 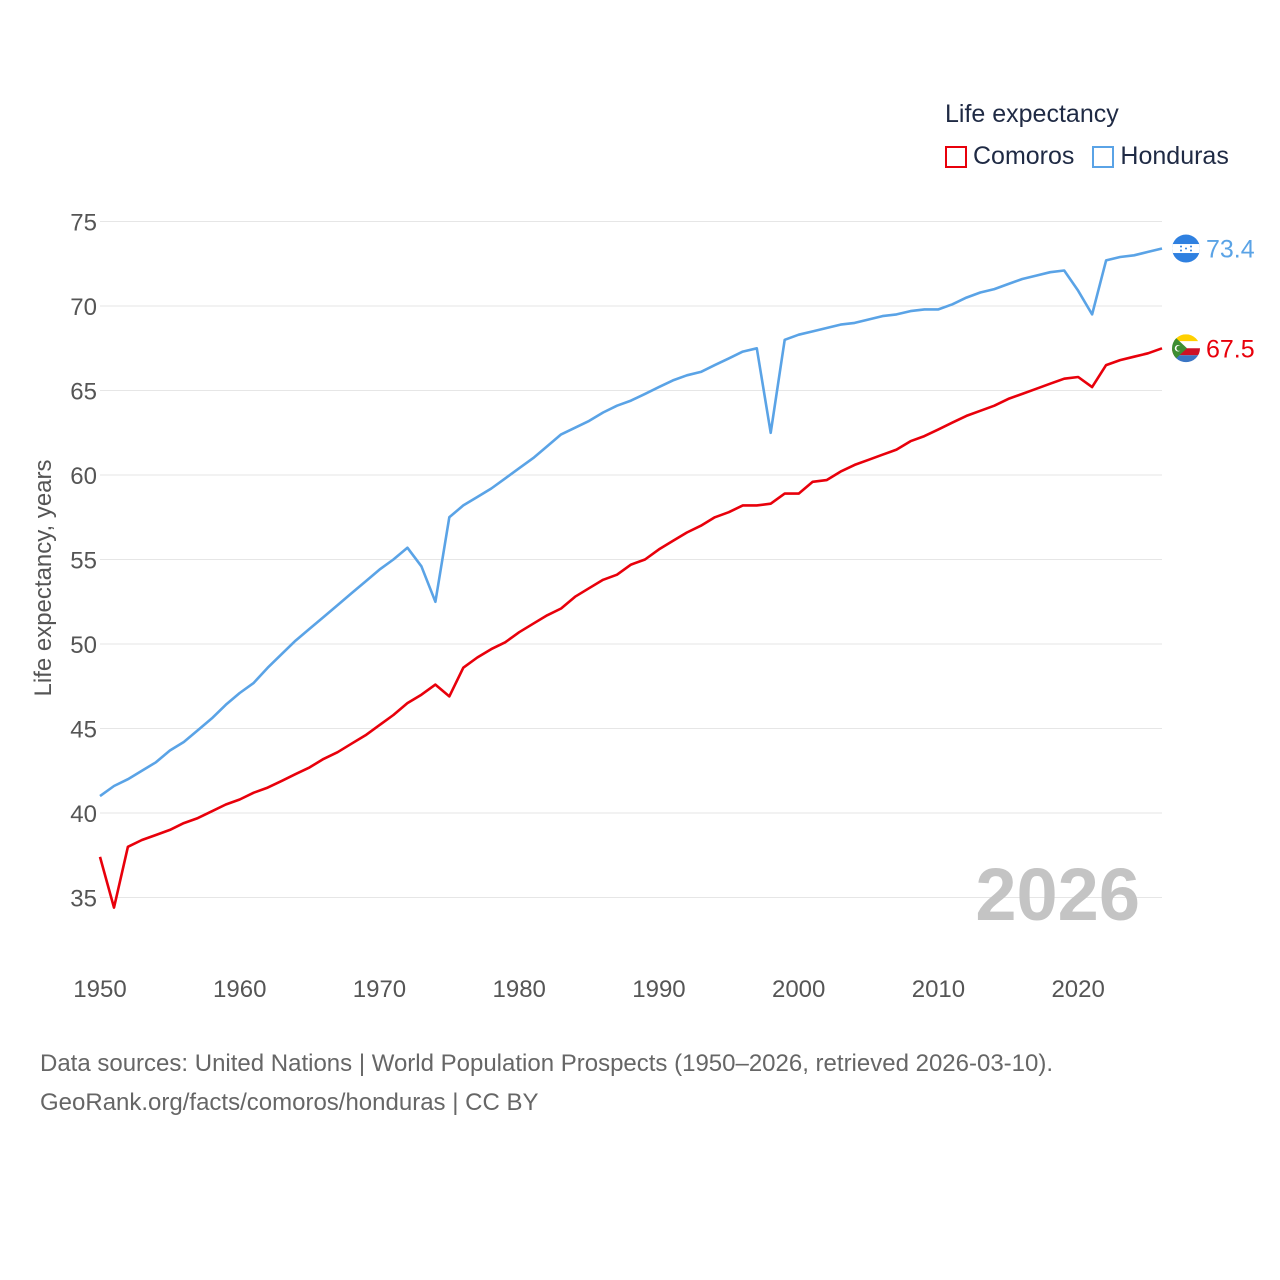 I want to click on end-markers: 67.5 73.4, so click(x=1213, y=298).